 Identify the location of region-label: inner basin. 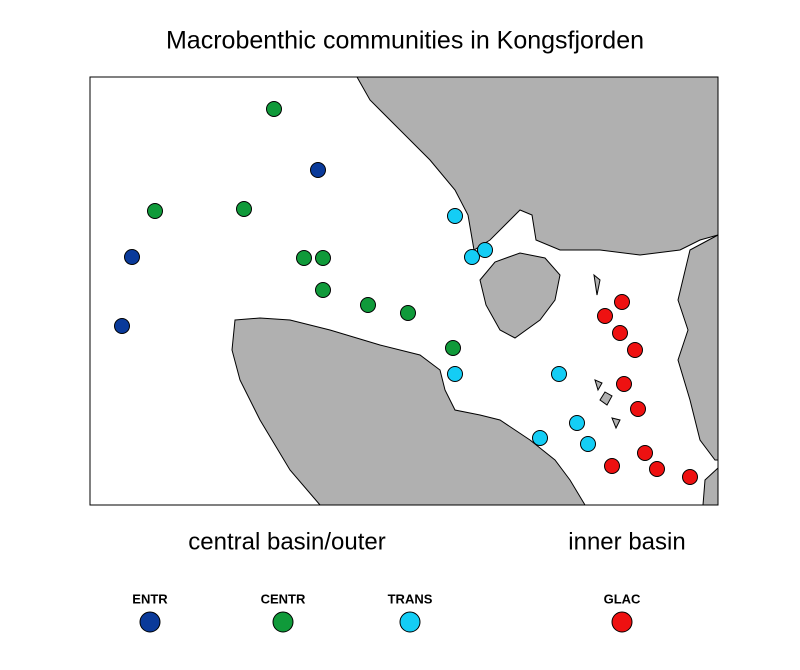
(626, 541).